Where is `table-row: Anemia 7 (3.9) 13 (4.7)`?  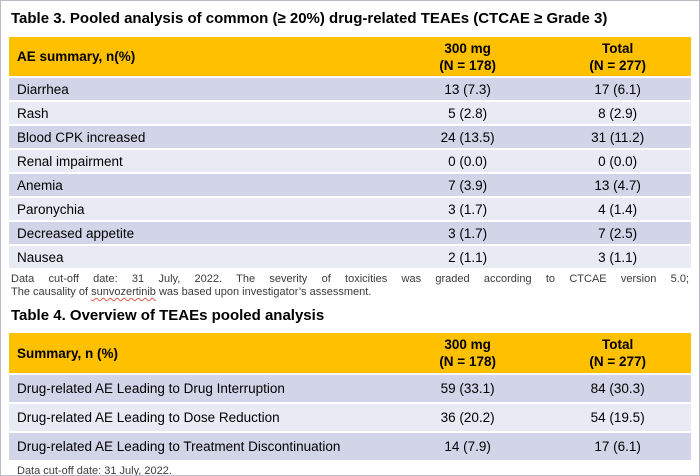
table-row: Anemia 7 (3.9) 13 (4.7) is located at coordinates (350, 184).